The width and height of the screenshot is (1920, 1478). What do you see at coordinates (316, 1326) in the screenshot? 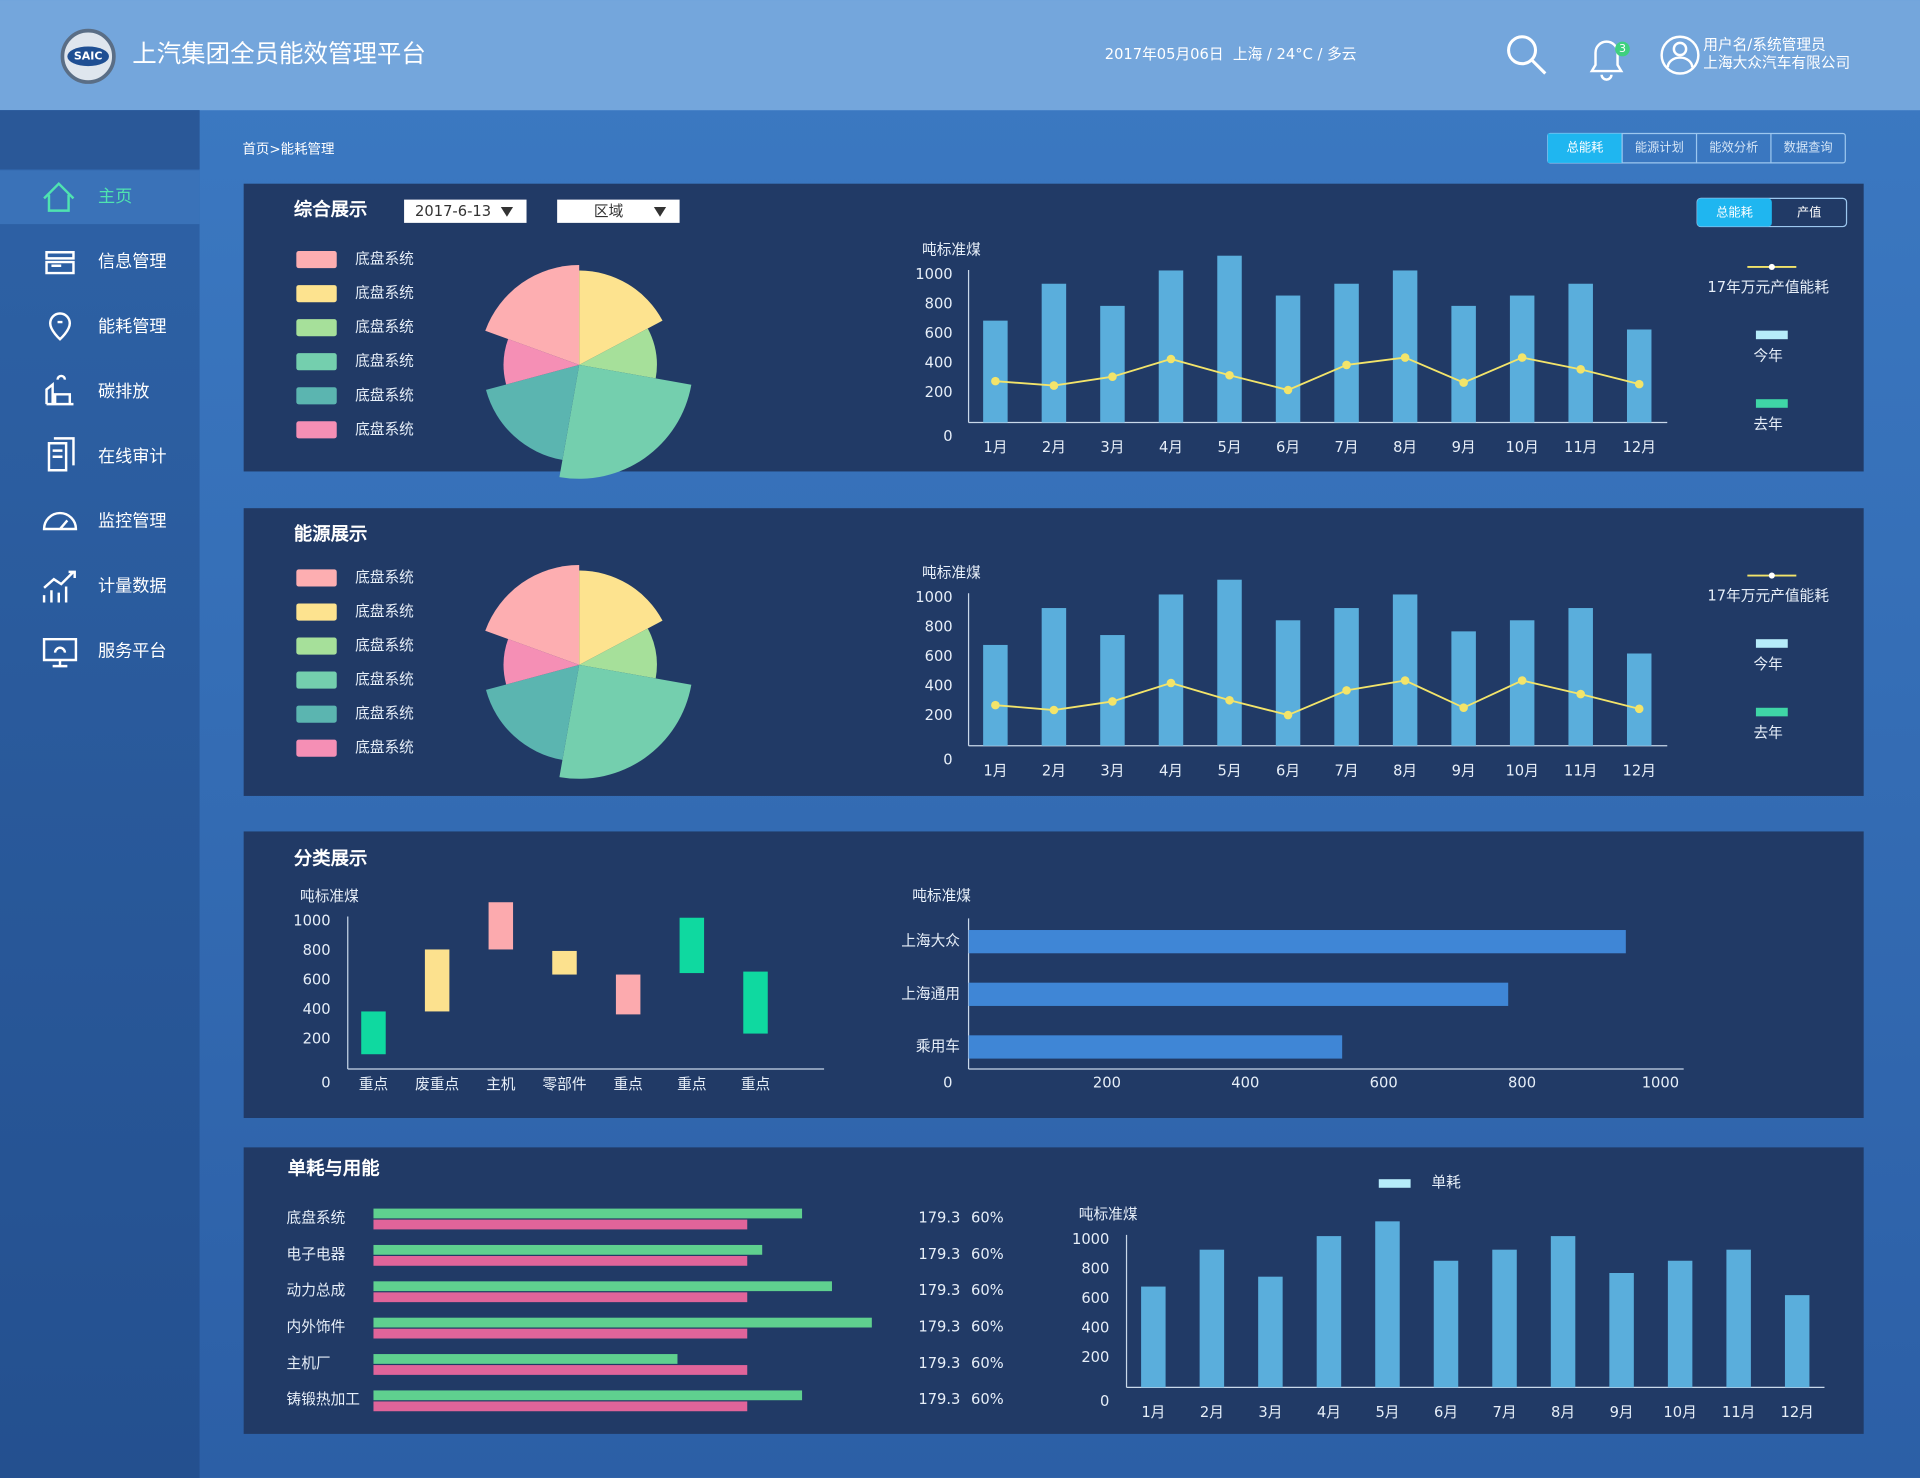
I see `row-label: 内外饰件` at bounding box center [316, 1326].